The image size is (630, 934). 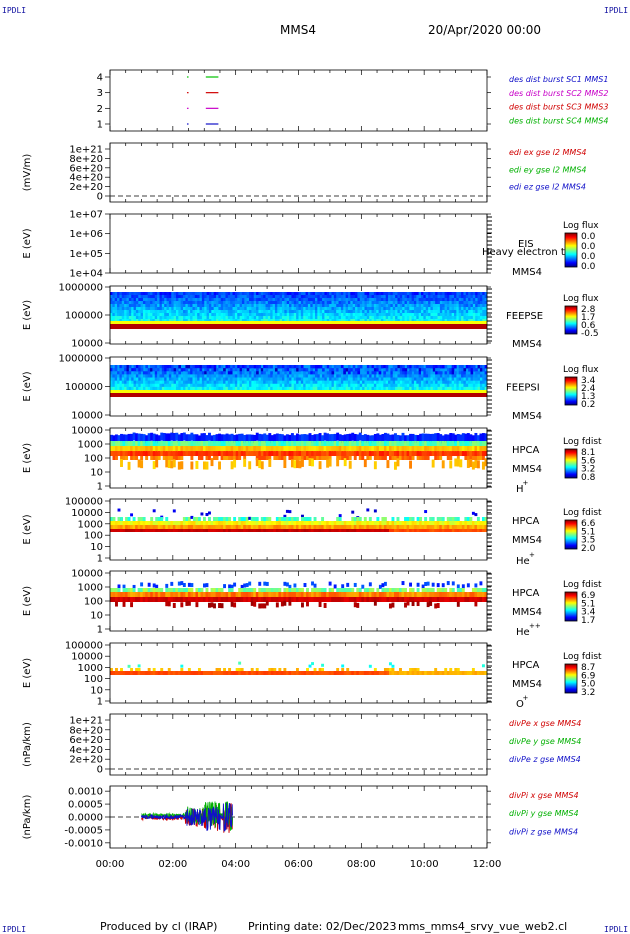 I want to click on divpe-legend-entry: divPe z gse MMS4, so click(x=545, y=759).